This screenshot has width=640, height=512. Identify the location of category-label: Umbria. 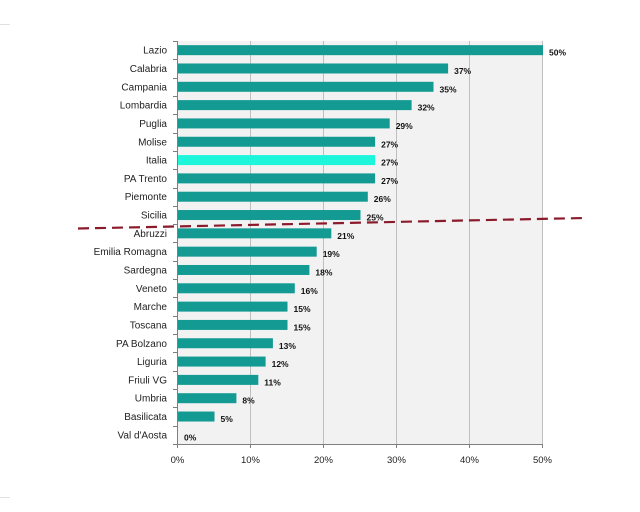
(151, 399).